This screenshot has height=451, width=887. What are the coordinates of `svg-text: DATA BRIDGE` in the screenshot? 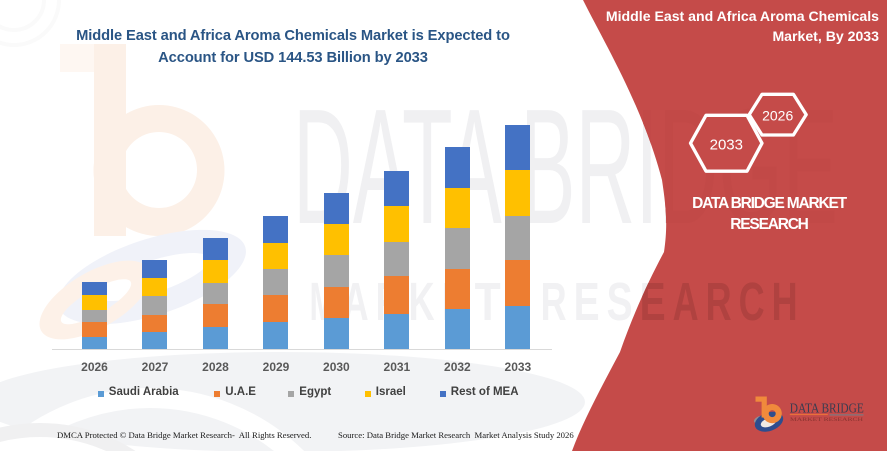 It's located at (827, 407).